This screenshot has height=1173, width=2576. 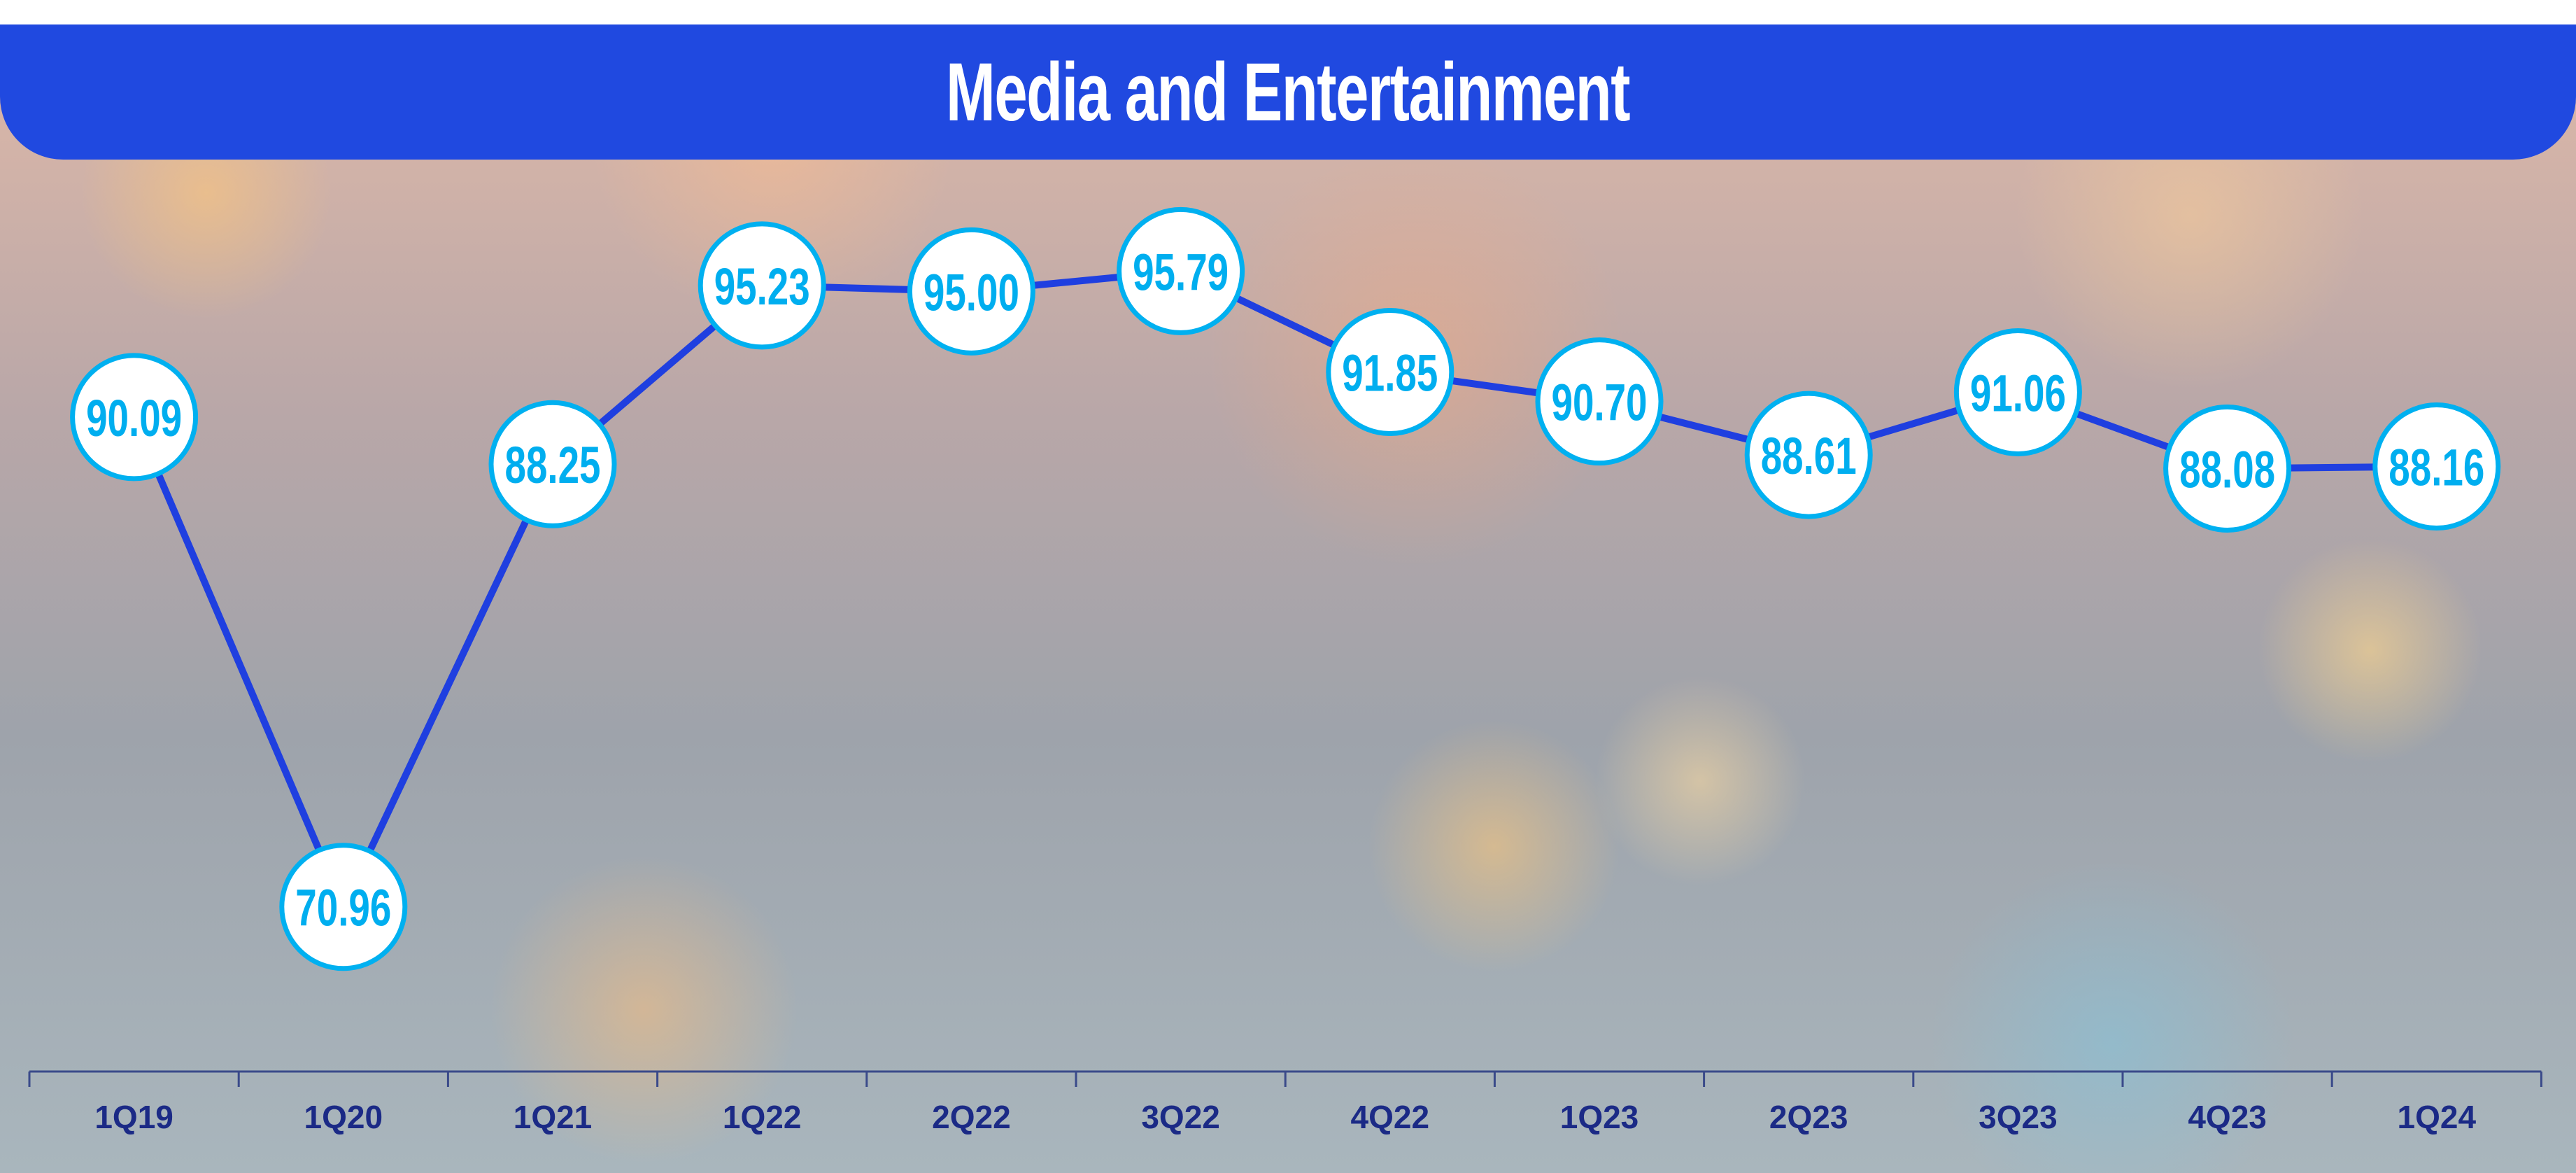 I want to click on data-label: 88.08, so click(x=2227, y=469).